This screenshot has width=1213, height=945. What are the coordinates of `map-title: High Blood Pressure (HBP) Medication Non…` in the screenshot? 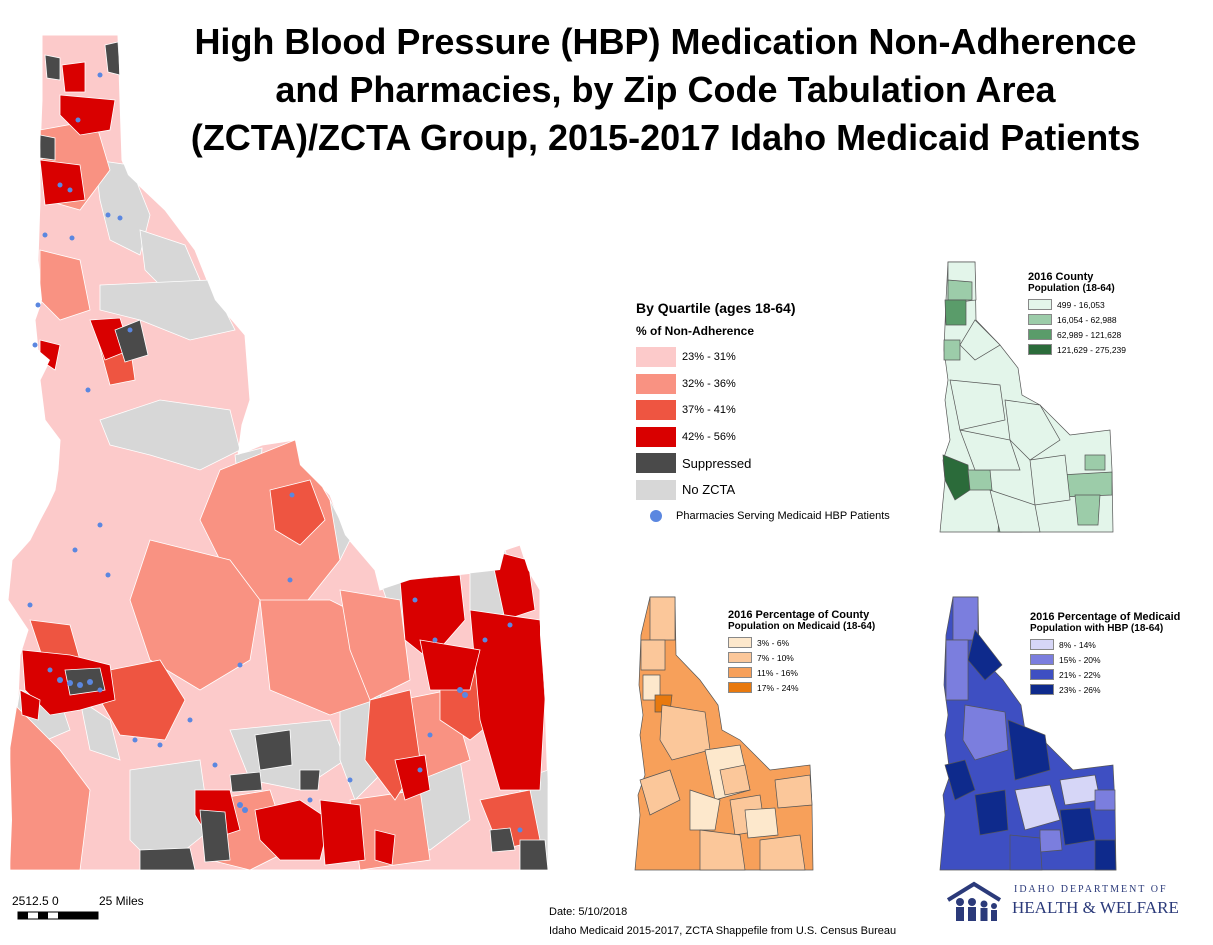 It's located at (665, 90).